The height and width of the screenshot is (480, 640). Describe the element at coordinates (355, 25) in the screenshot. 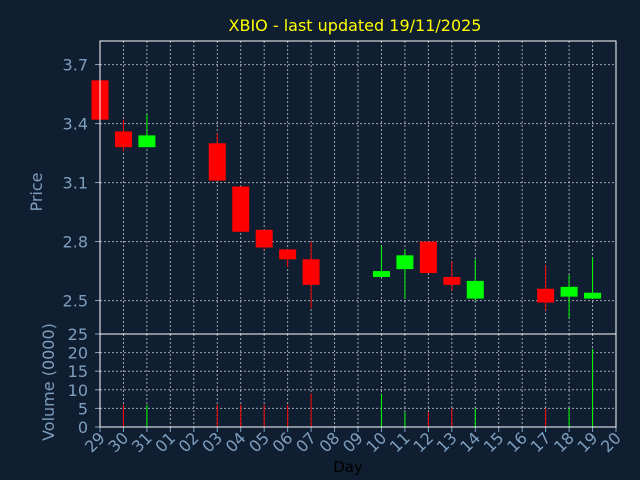

I see `chart-title: XBIO - last updated 19/11/2025` at that location.